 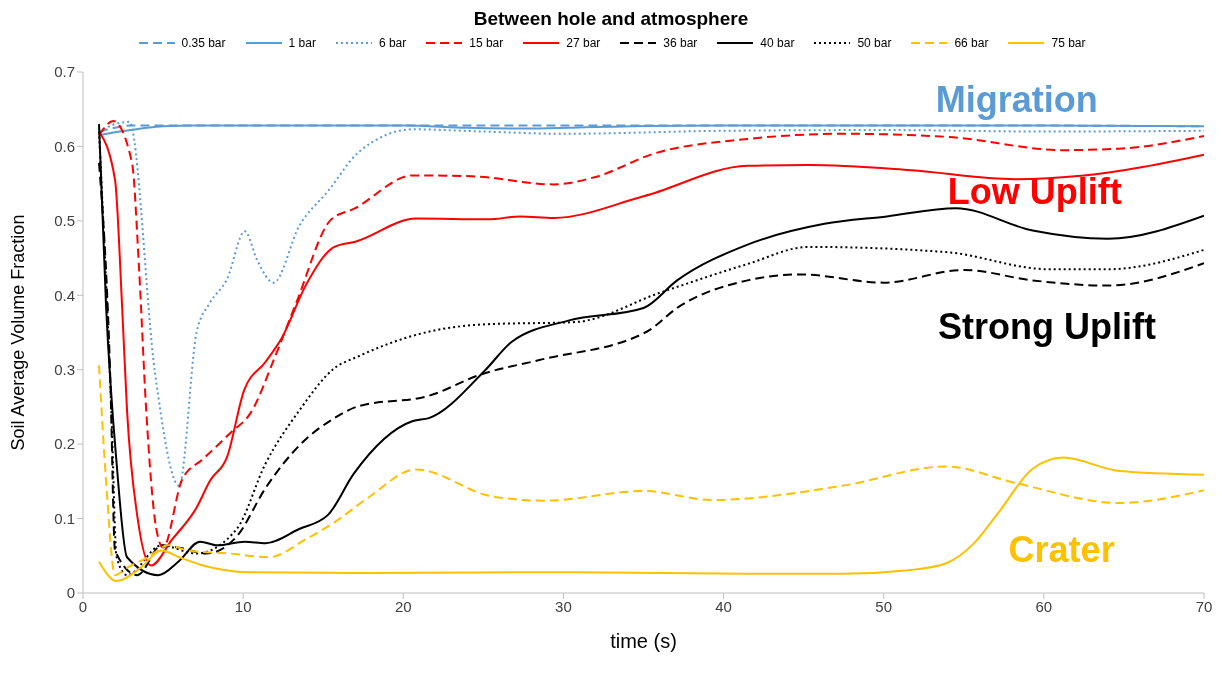 What do you see at coordinates (884, 606) in the screenshot?
I see `x-tick-label: 50` at bounding box center [884, 606].